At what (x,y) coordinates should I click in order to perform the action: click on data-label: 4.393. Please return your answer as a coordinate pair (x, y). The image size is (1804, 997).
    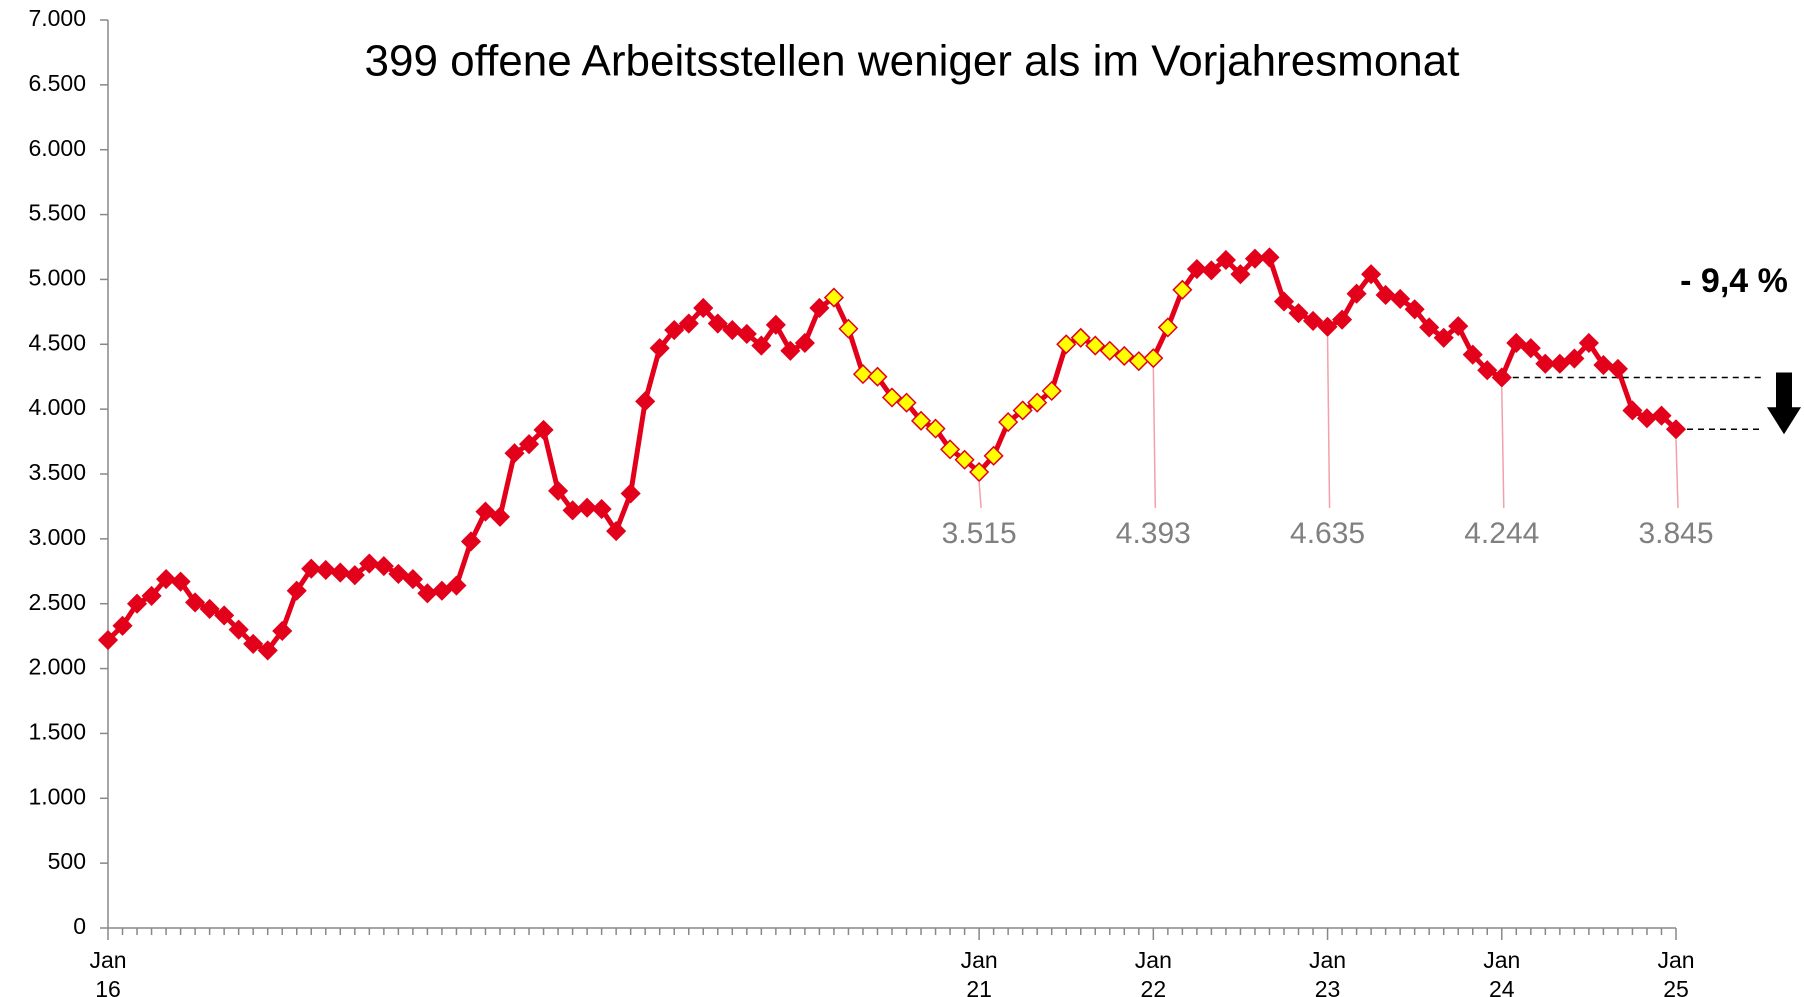
    Looking at the image, I should click on (1153, 533).